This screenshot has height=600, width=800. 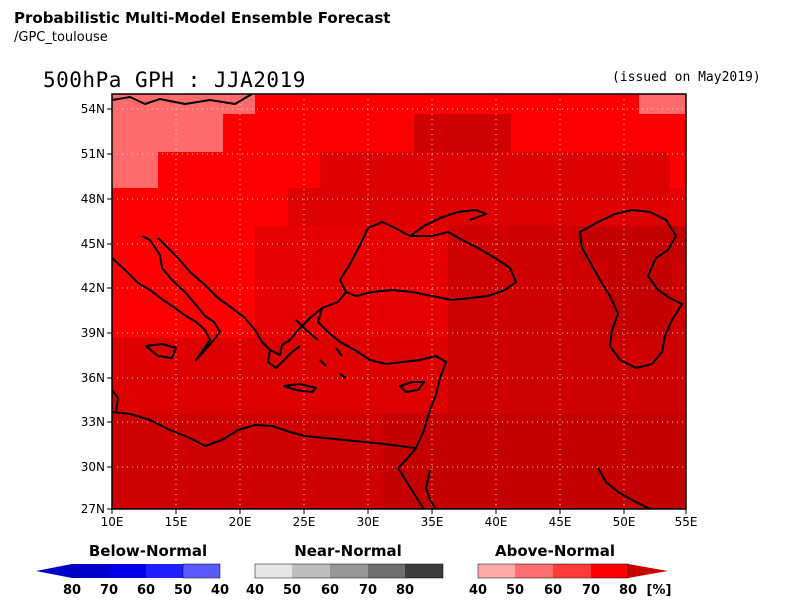 I want to click on legend-above-tick: 40, so click(x=478, y=590).